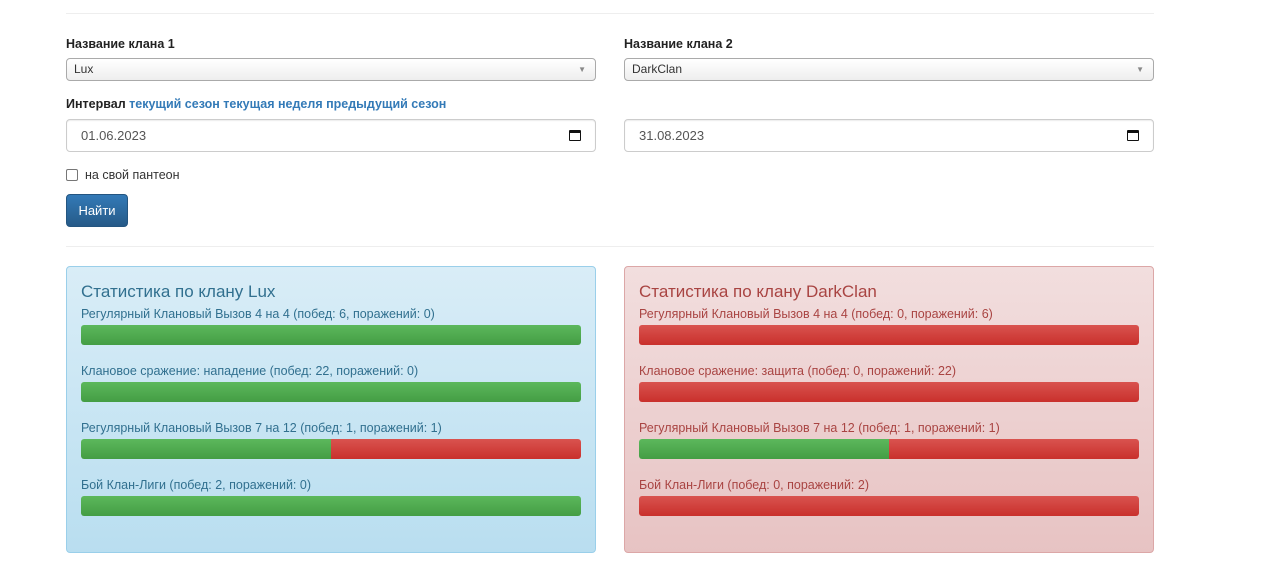 Image resolution: width=1280 pixels, height=588 pixels. I want to click on date-from-input: 01.06.2023, so click(331, 135).